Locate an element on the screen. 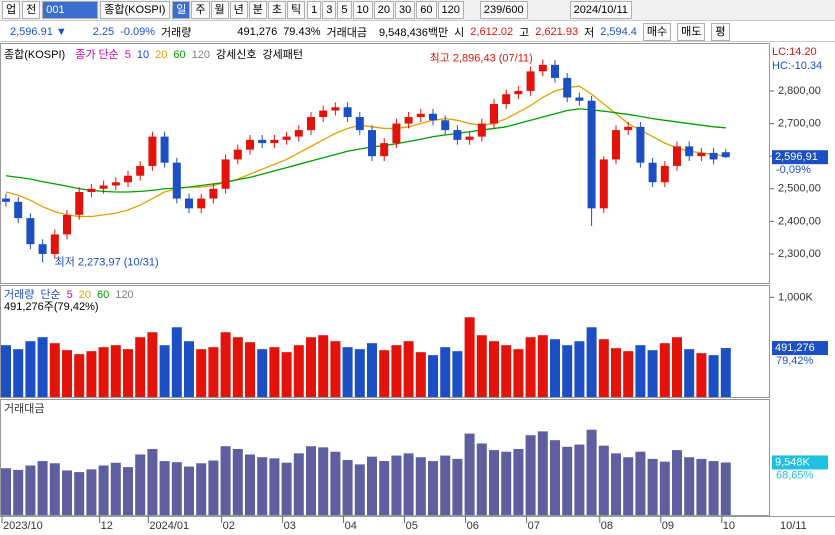 This screenshot has height=535, width=835. ma-period: 120 is located at coordinates (201, 55).